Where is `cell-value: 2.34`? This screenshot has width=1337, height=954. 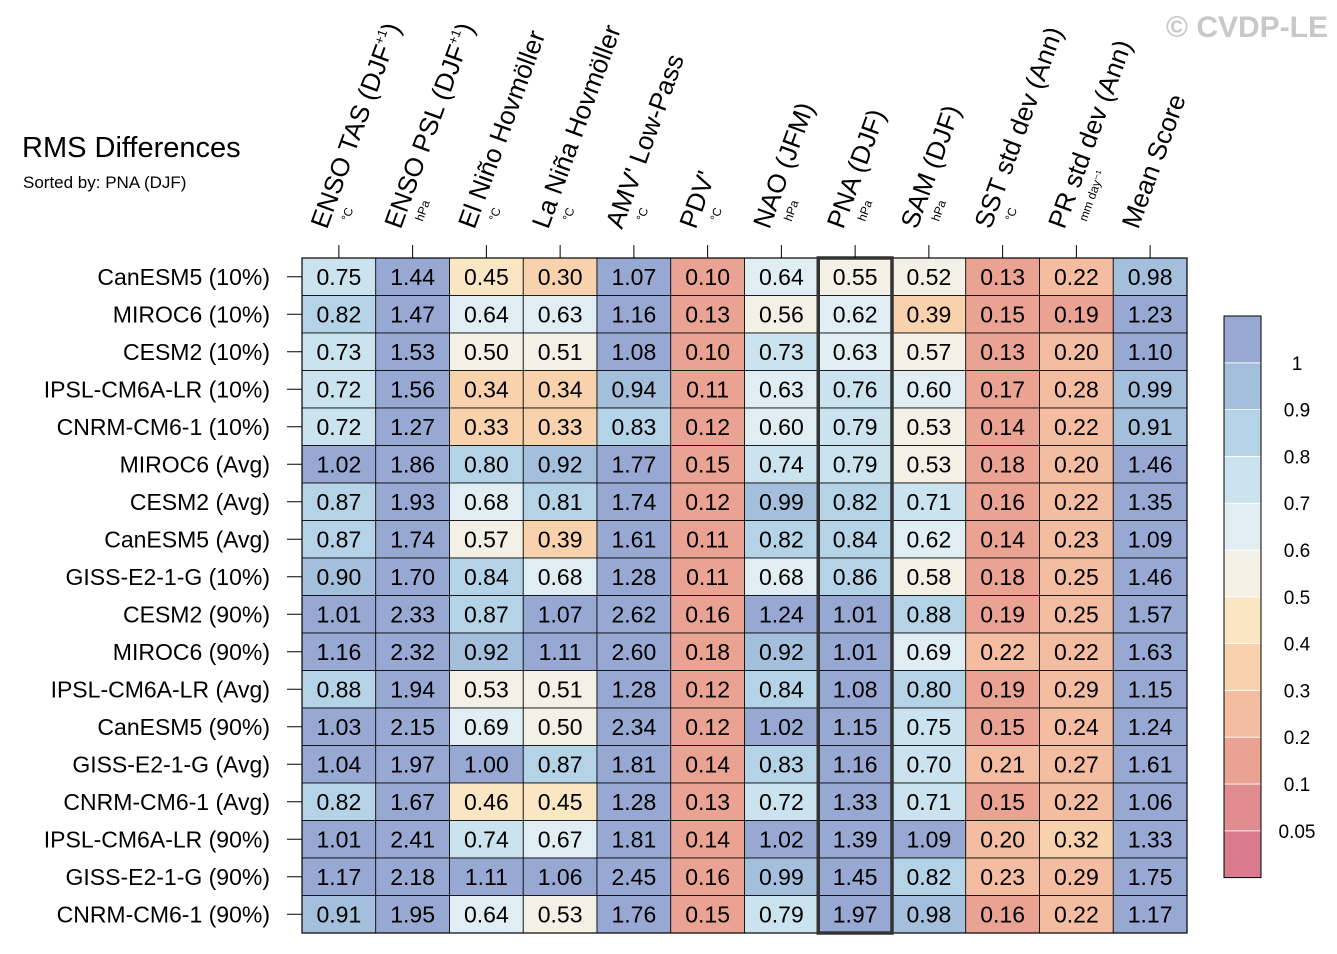
cell-value: 2.34 is located at coordinates (633, 727).